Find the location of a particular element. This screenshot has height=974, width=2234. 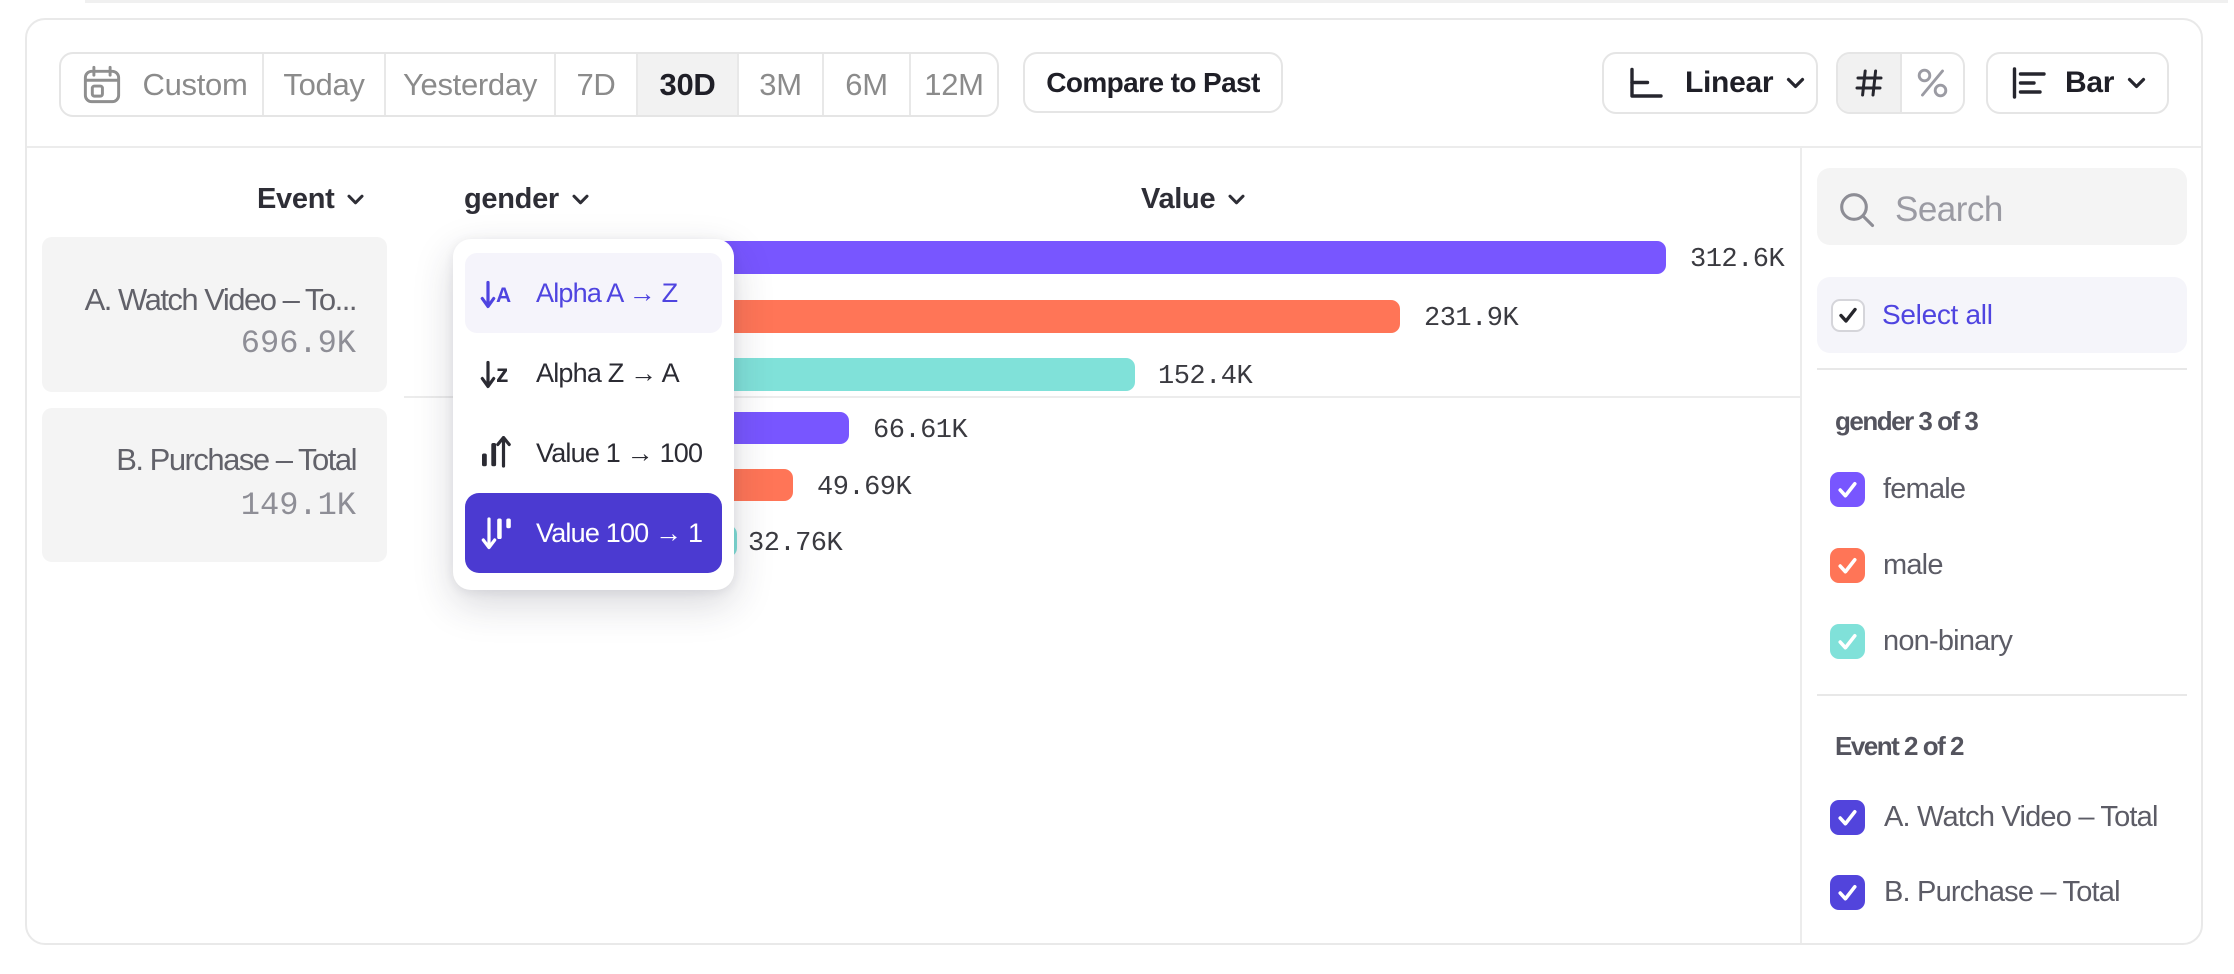

svg-text: A is located at coordinates (503, 295).